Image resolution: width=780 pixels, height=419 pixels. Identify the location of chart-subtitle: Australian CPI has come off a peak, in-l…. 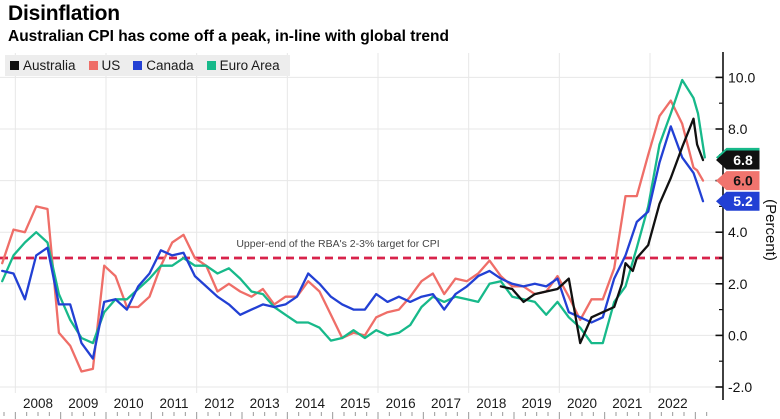
(228, 36).